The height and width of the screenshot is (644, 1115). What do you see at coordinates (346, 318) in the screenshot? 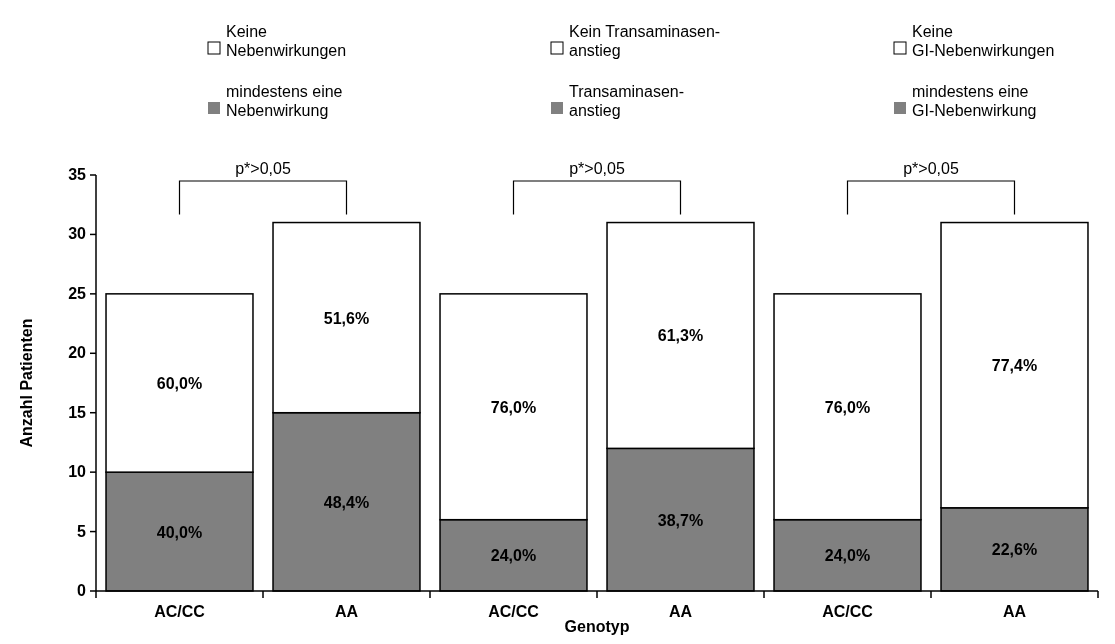
I see `annotation: 51,6%` at bounding box center [346, 318].